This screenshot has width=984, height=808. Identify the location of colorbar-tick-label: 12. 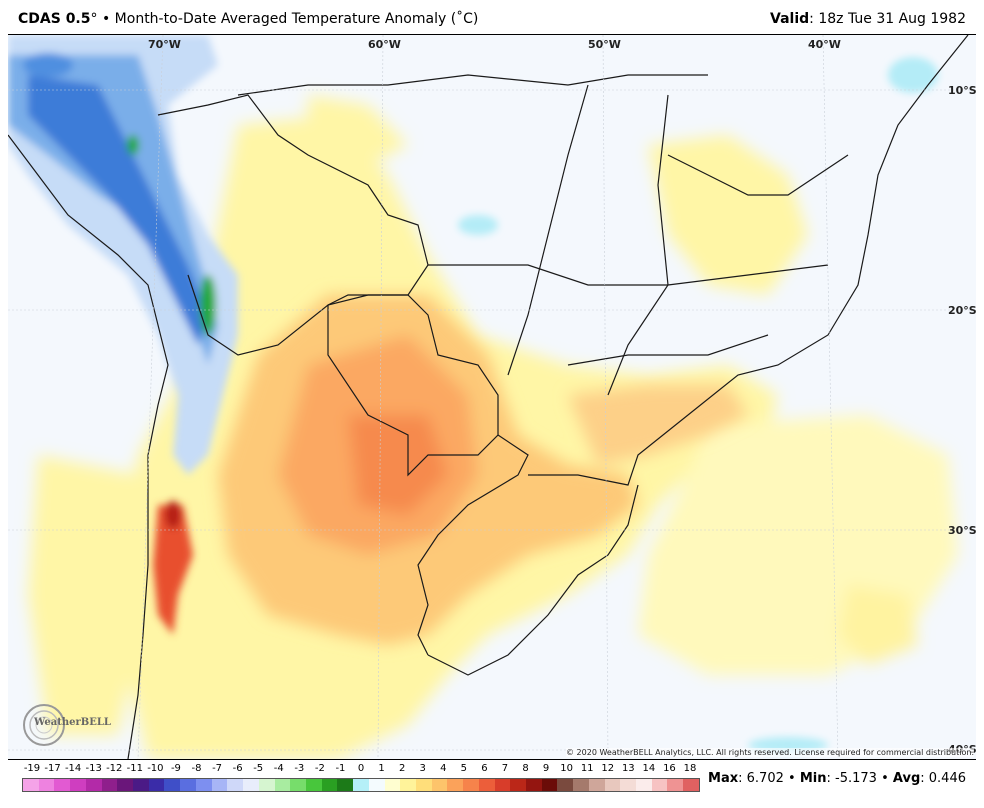
(608, 768).